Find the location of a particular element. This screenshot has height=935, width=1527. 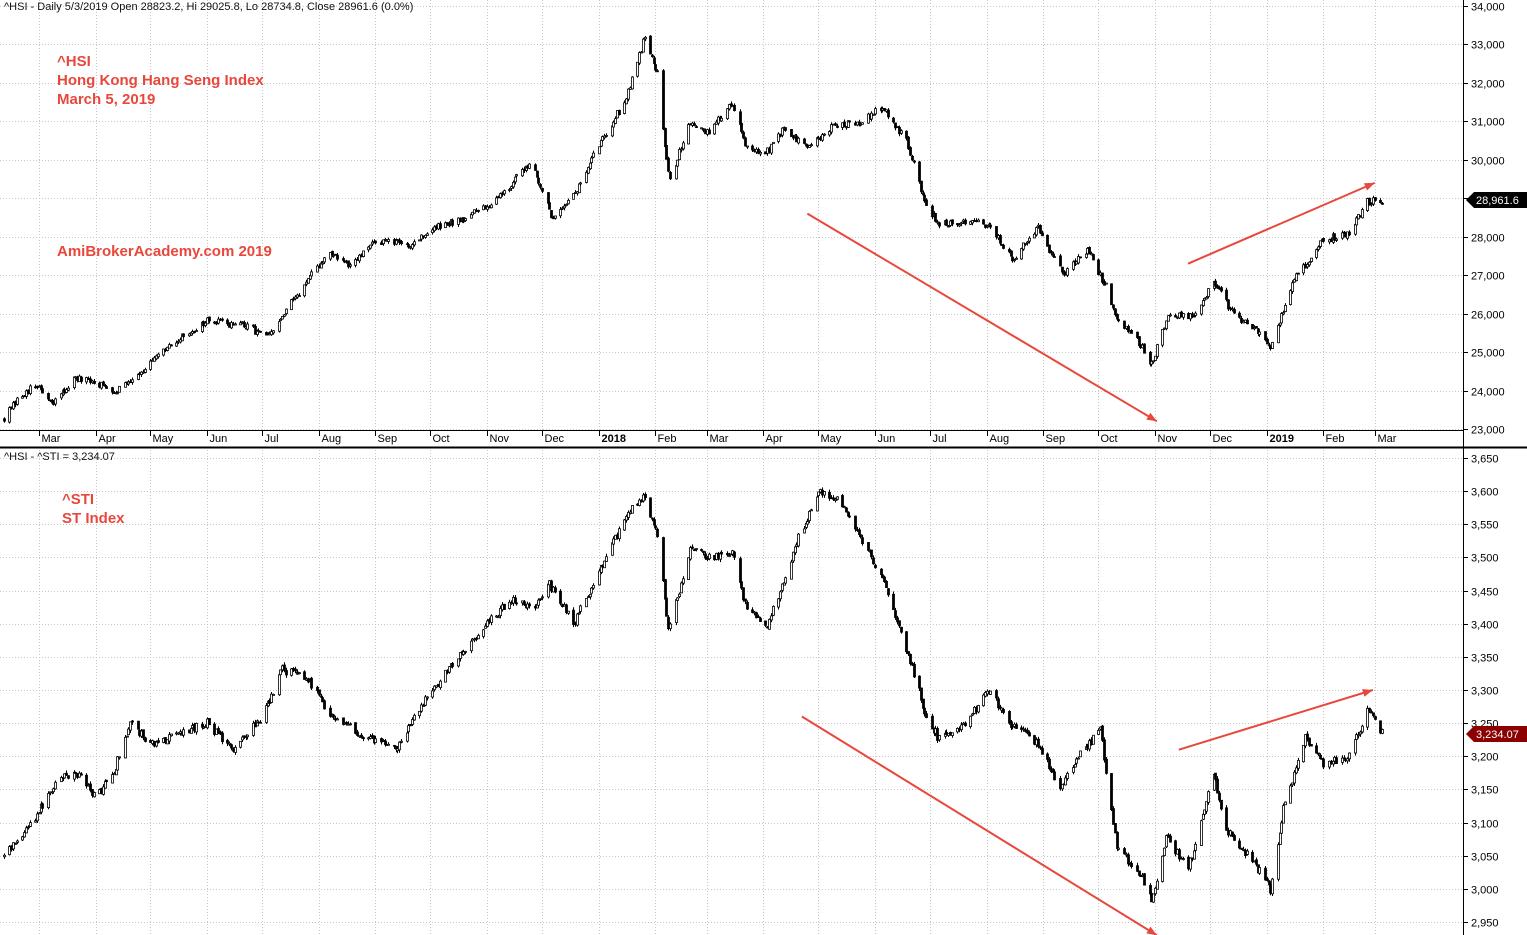

x-tick-label: Nov is located at coordinates (1168, 439).